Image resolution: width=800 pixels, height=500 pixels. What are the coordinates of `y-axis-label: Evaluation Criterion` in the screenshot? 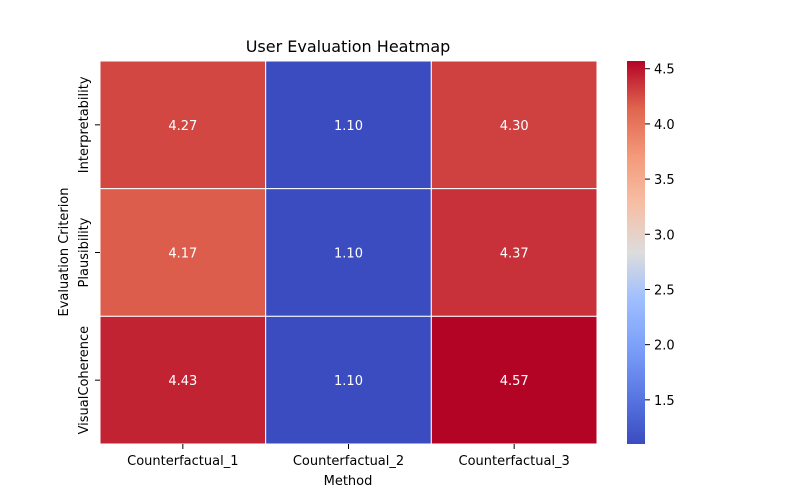 It's located at (64, 251).